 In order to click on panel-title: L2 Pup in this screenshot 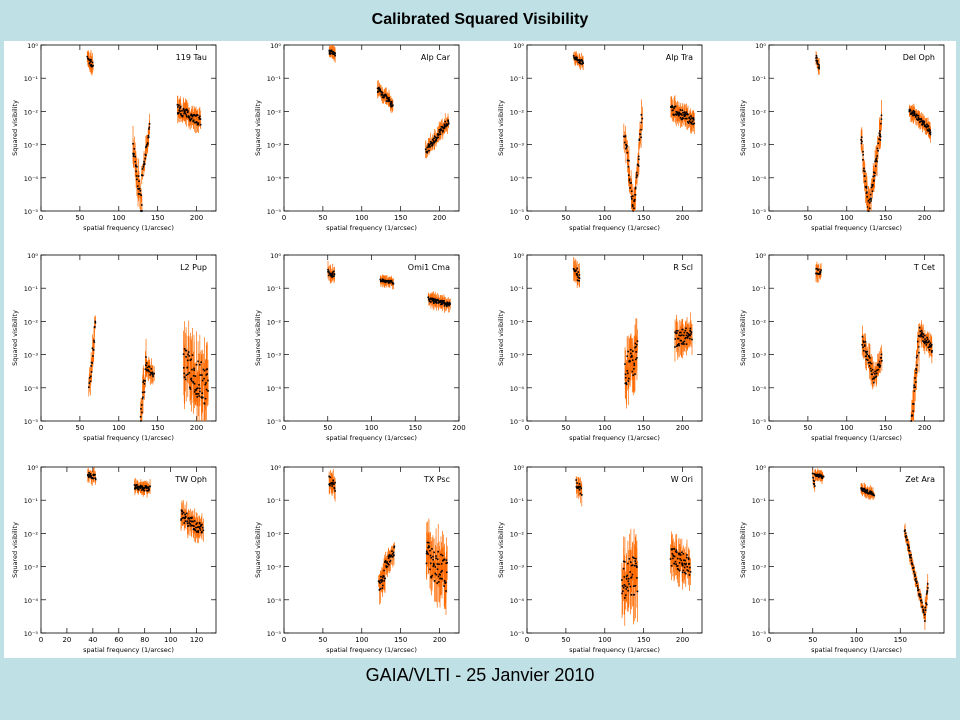, I will do `click(193, 267)`.